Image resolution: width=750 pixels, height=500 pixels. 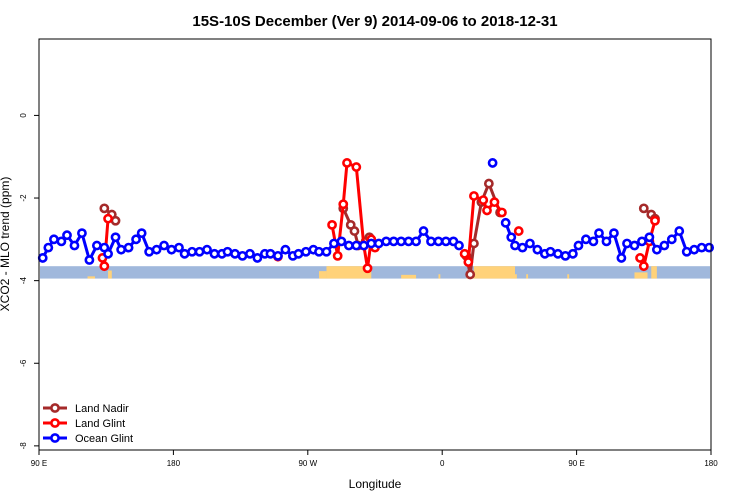 What do you see at coordinates (29, 281) in the screenshot?
I see `y-axis: 0 -2 -4 -6 -8` at bounding box center [29, 281].